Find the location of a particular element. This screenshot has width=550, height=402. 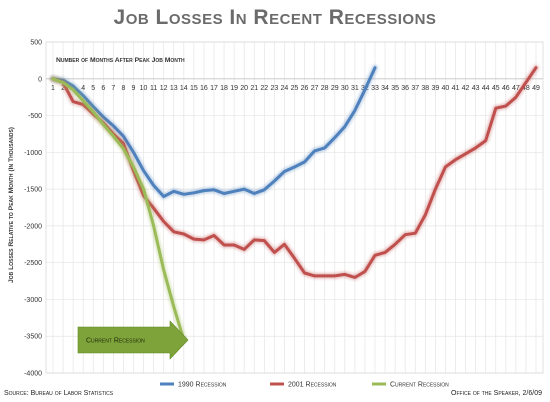

y-tick-label: -3000 is located at coordinates (33, 300).